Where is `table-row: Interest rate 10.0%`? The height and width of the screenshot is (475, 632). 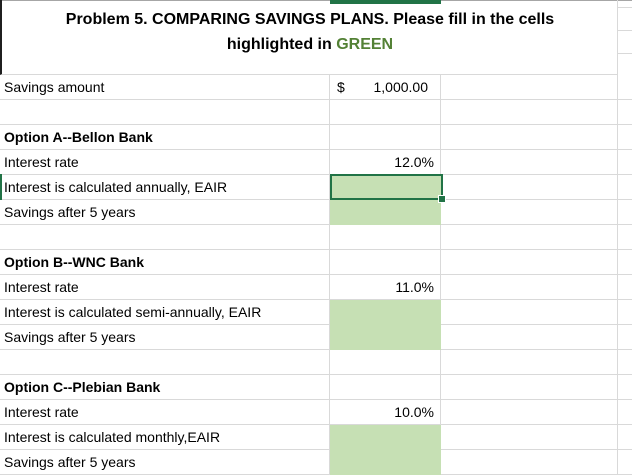 table-row: Interest rate 10.0% is located at coordinates (316, 412).